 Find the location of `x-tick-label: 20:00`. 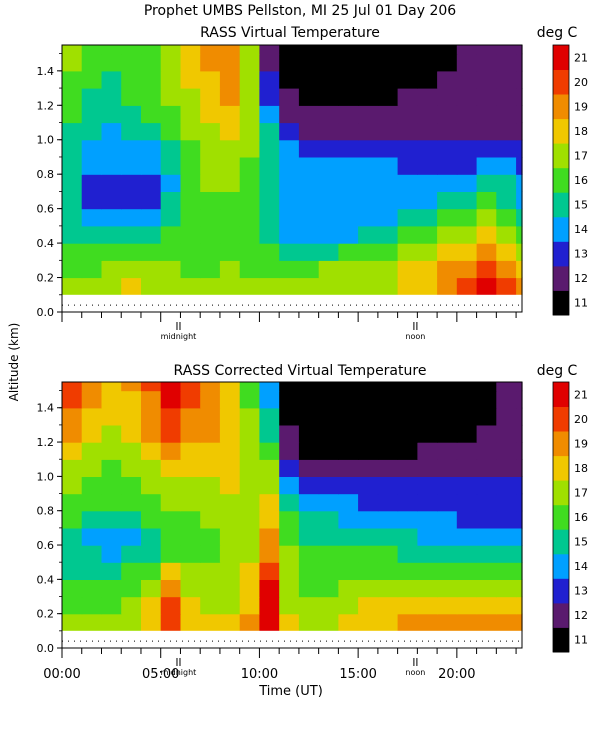

x-tick-label: 20:00 is located at coordinates (456, 674).